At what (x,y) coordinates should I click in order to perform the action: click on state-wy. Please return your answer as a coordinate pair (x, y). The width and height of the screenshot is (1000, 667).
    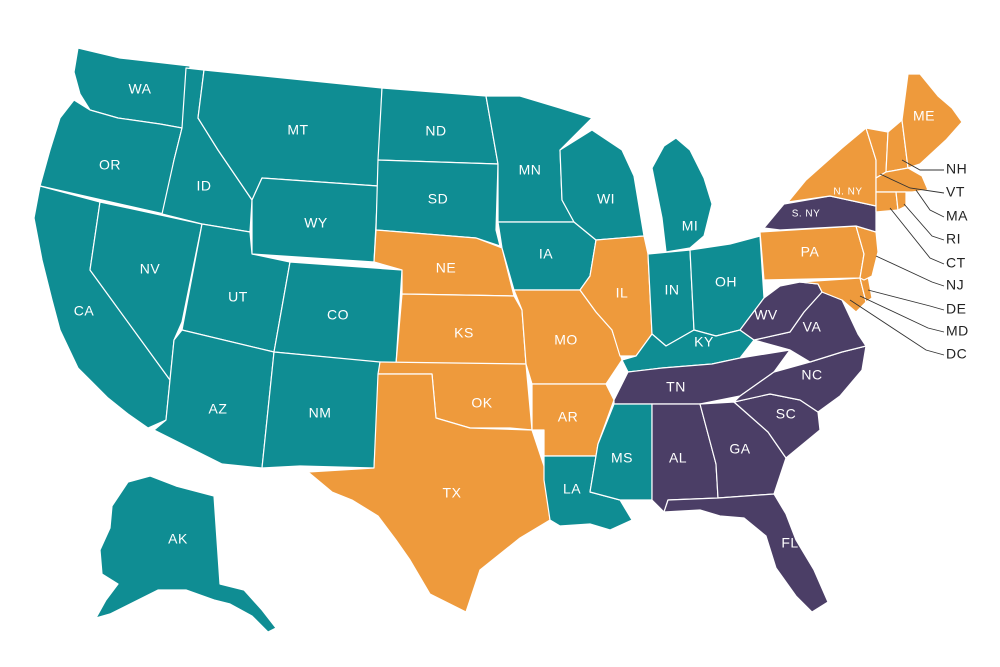
    Looking at the image, I should click on (315, 220).